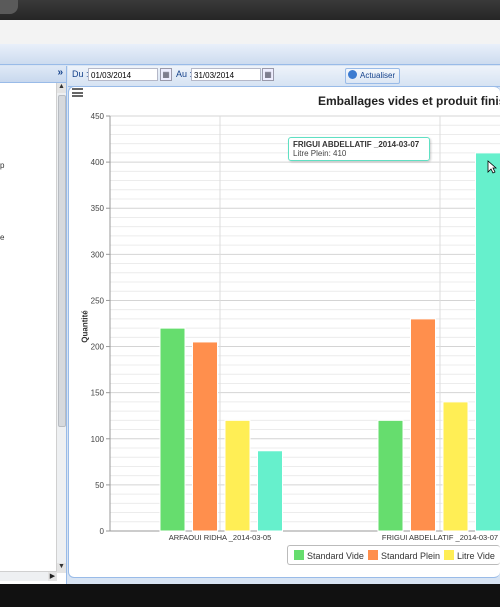 The height and width of the screenshot is (607, 500). Describe the element at coordinates (61, 88) in the screenshot. I see `scroll-up-arrow-icon: ▲` at that location.